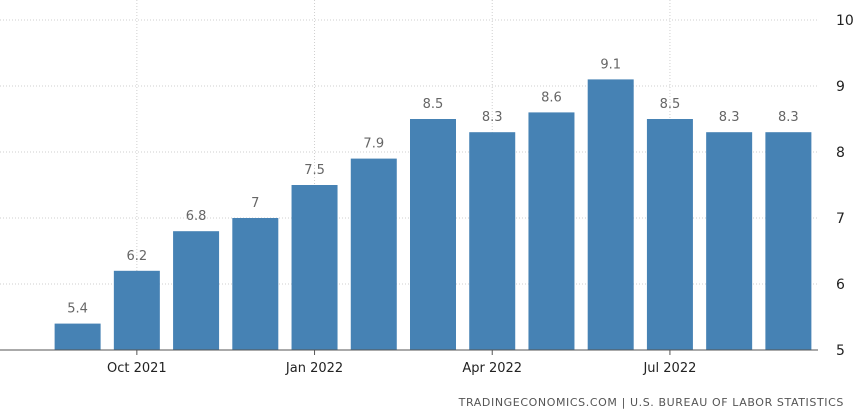 This screenshot has width=858, height=417. Describe the element at coordinates (840, 219) in the screenshot. I see `y-tick-label: 7` at that location.